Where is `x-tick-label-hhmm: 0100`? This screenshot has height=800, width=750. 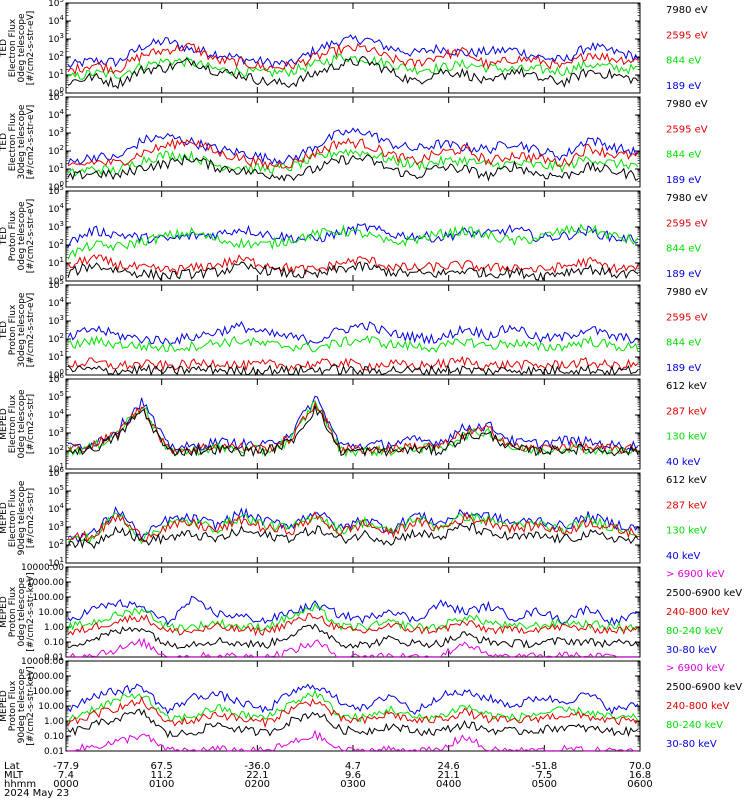 x-tick-label-hhmm: 0100 is located at coordinates (161, 784).